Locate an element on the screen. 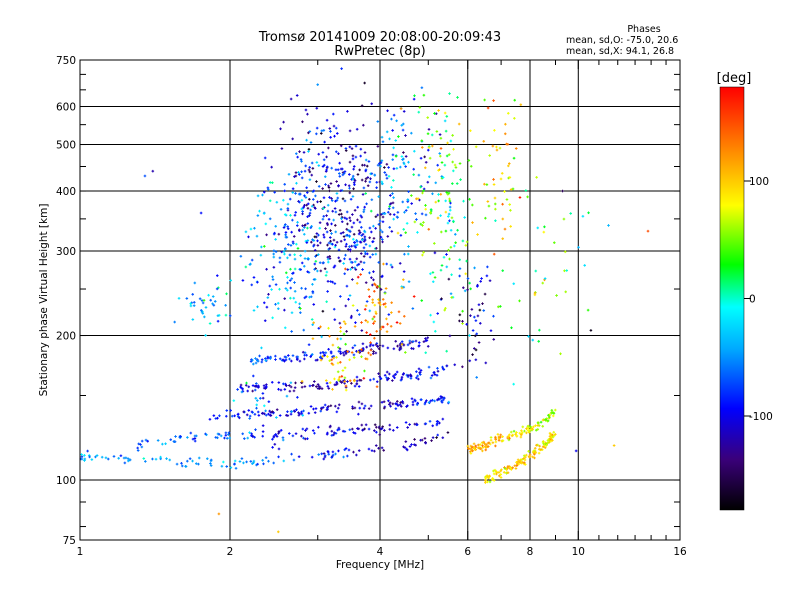 This screenshot has height=600, width=800. colorbar-label: [deg] is located at coordinates (734, 78).